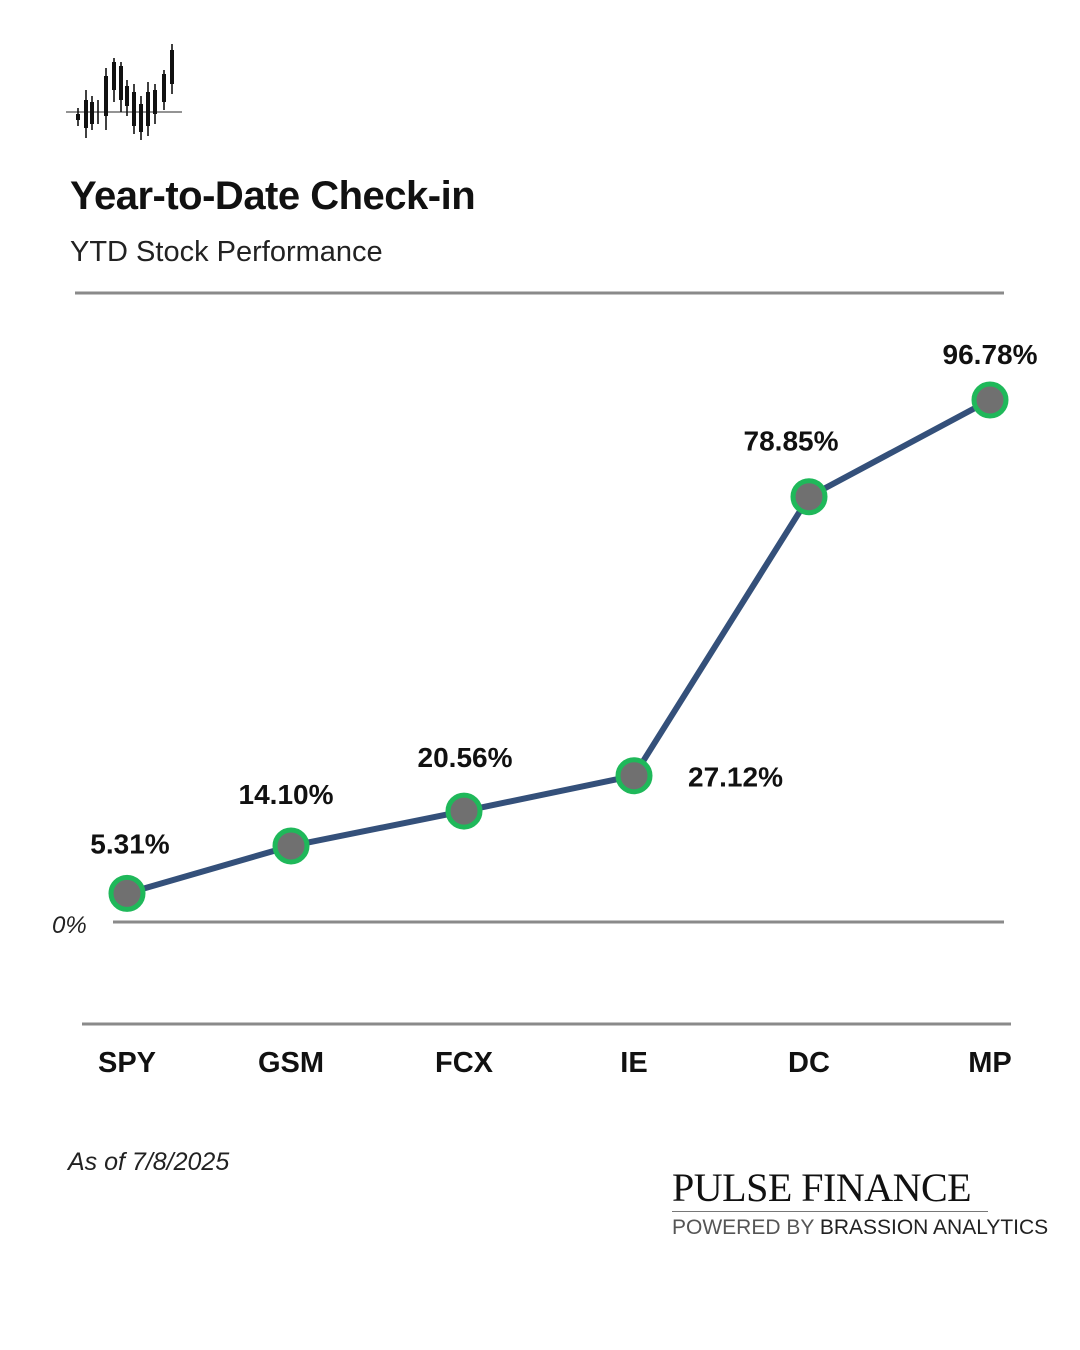  I want to click on data-label-ie: 27.12%, so click(735, 777).